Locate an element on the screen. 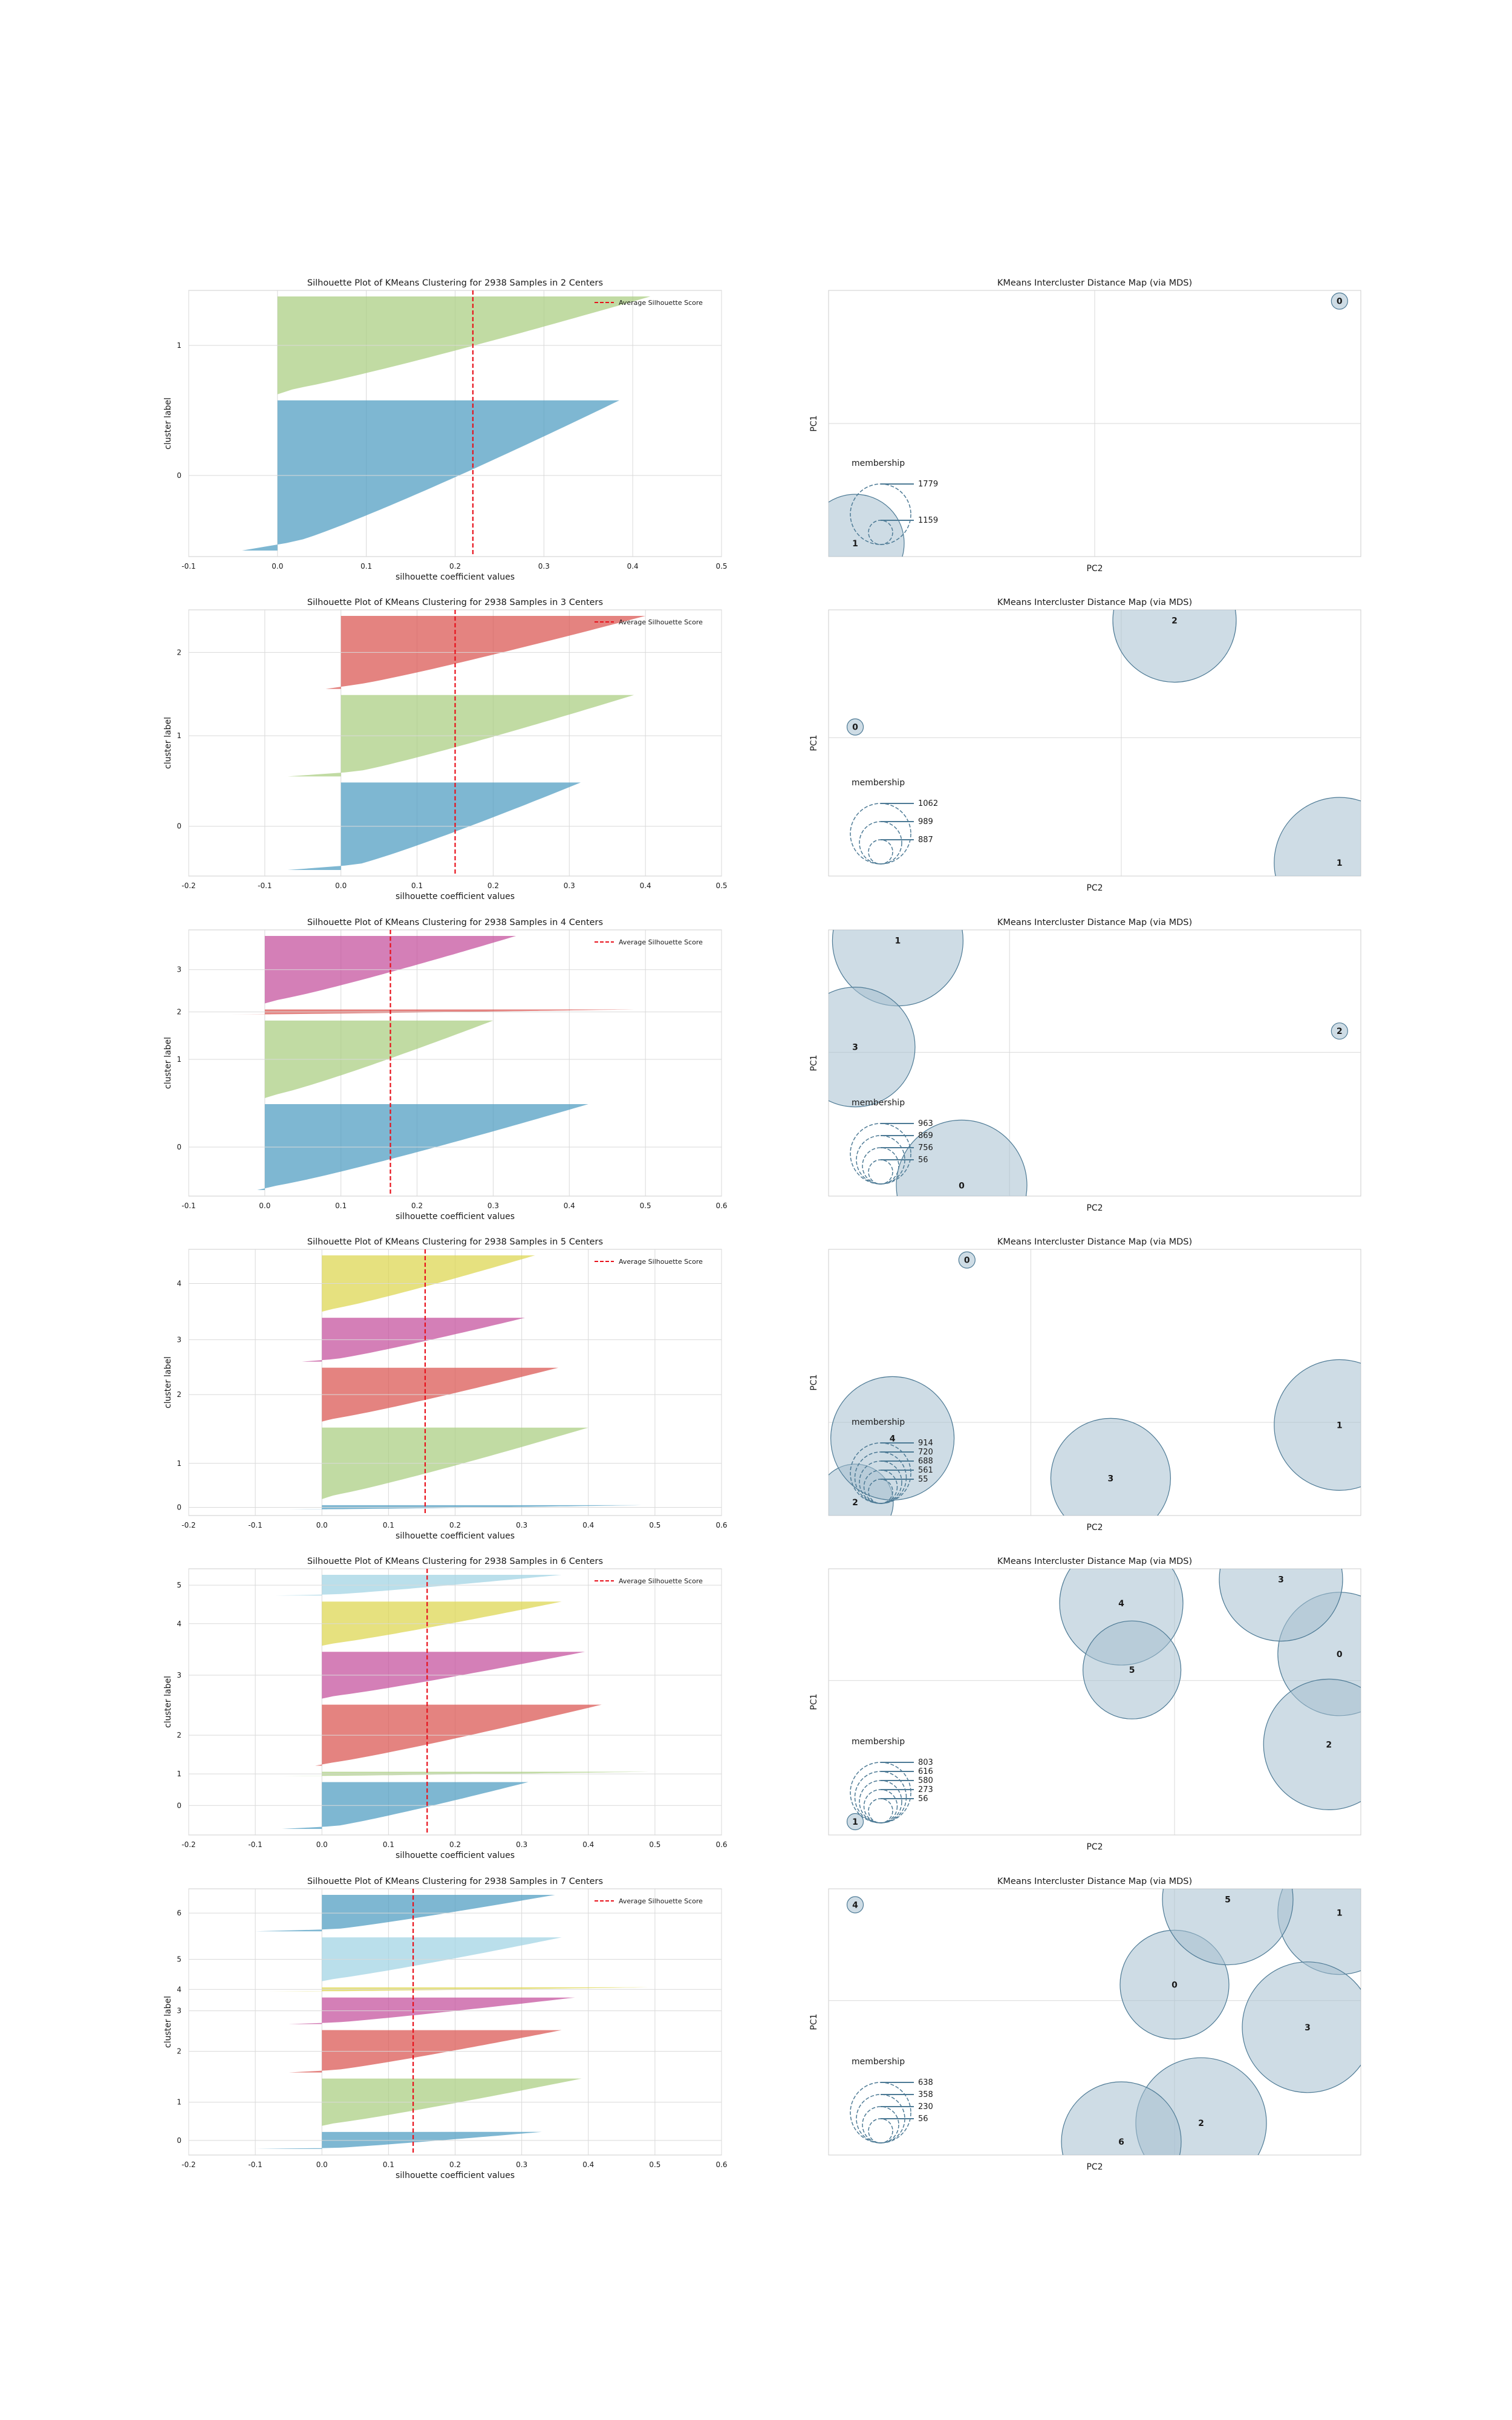  cluster-center-label: 4 is located at coordinates (1121, 1604).